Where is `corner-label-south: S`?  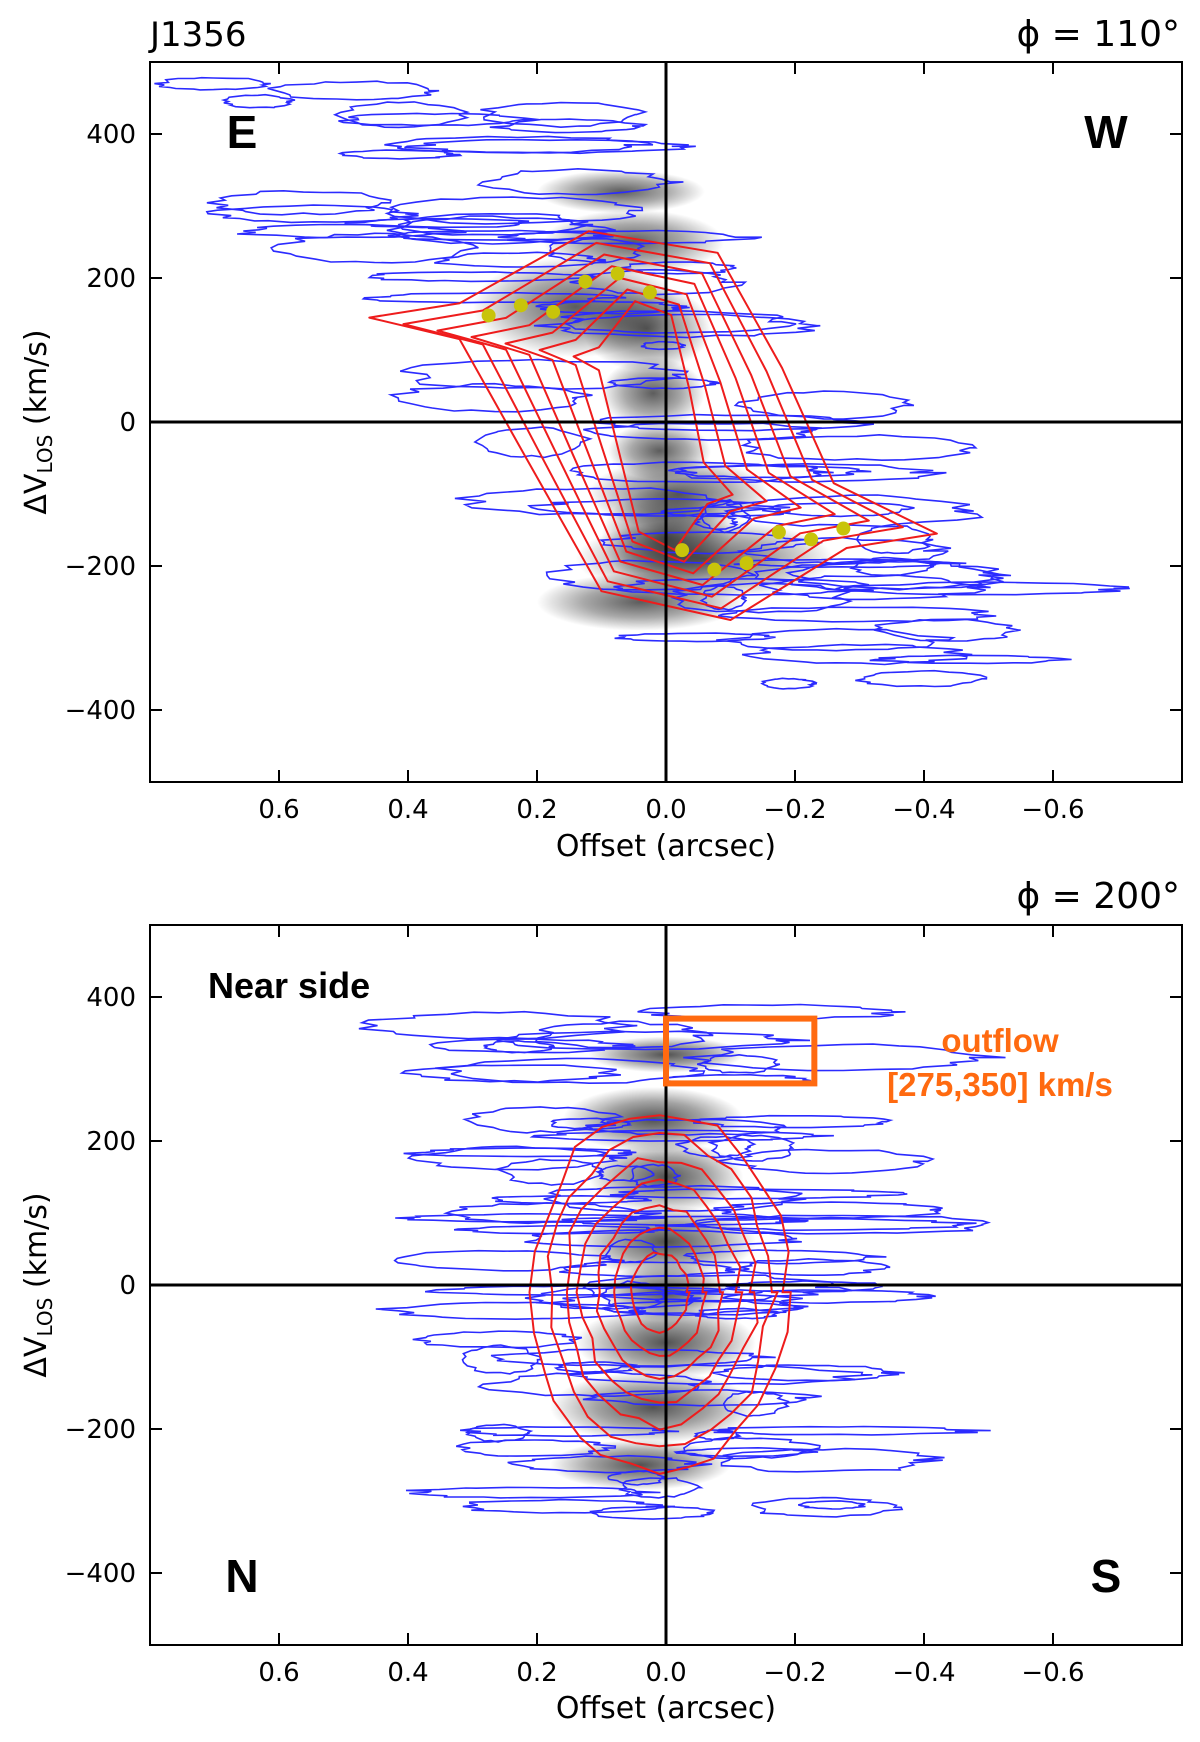
corner-label-south: S is located at coordinates (1106, 1576).